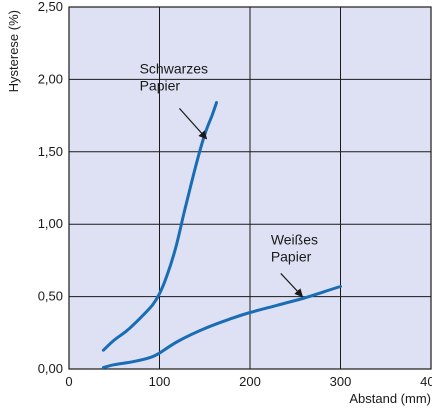  I want to click on y-tick-label: 0,50, so click(50, 296).